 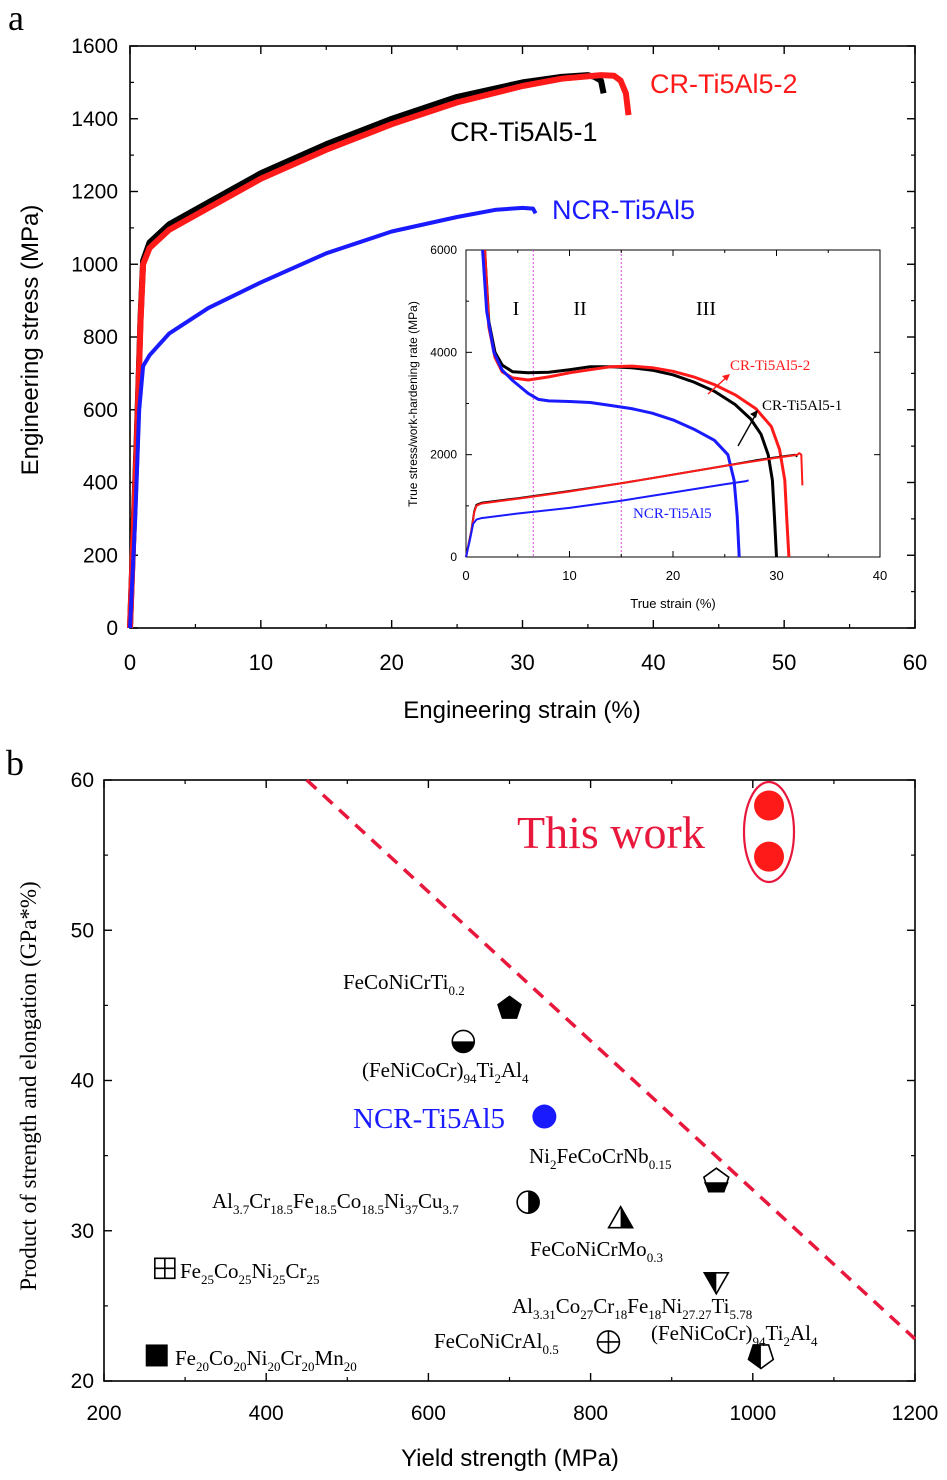 What do you see at coordinates (82, 780) in the screenshot?
I see `b-ytick-label: 60` at bounding box center [82, 780].